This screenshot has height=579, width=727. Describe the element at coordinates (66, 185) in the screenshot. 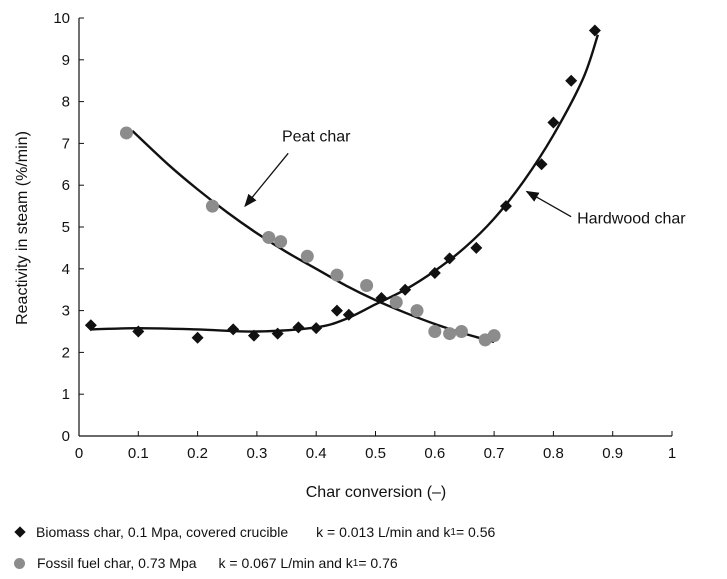

I see `y-tick-label: 6` at that location.